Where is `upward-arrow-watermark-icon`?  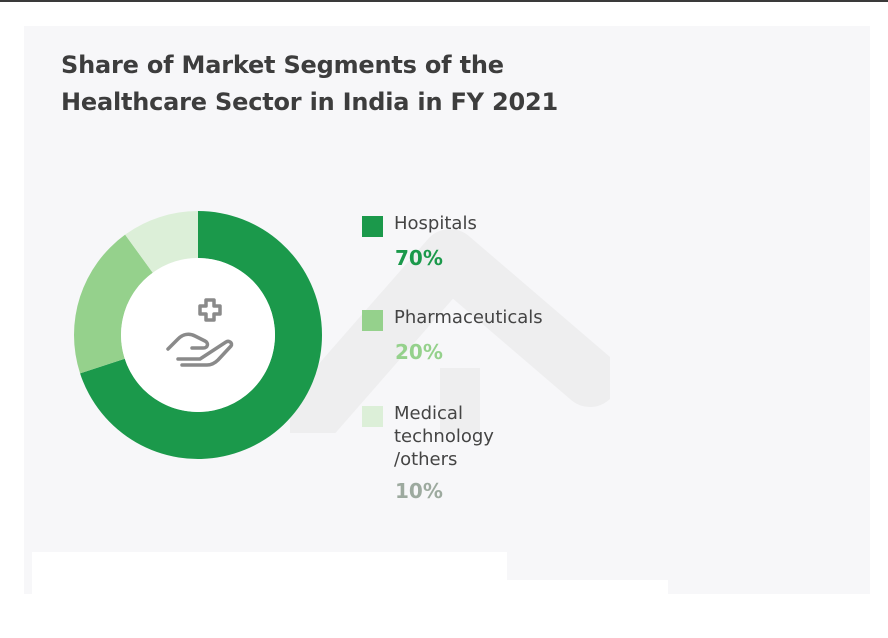 upward-arrow-watermark-icon is located at coordinates (450, 331).